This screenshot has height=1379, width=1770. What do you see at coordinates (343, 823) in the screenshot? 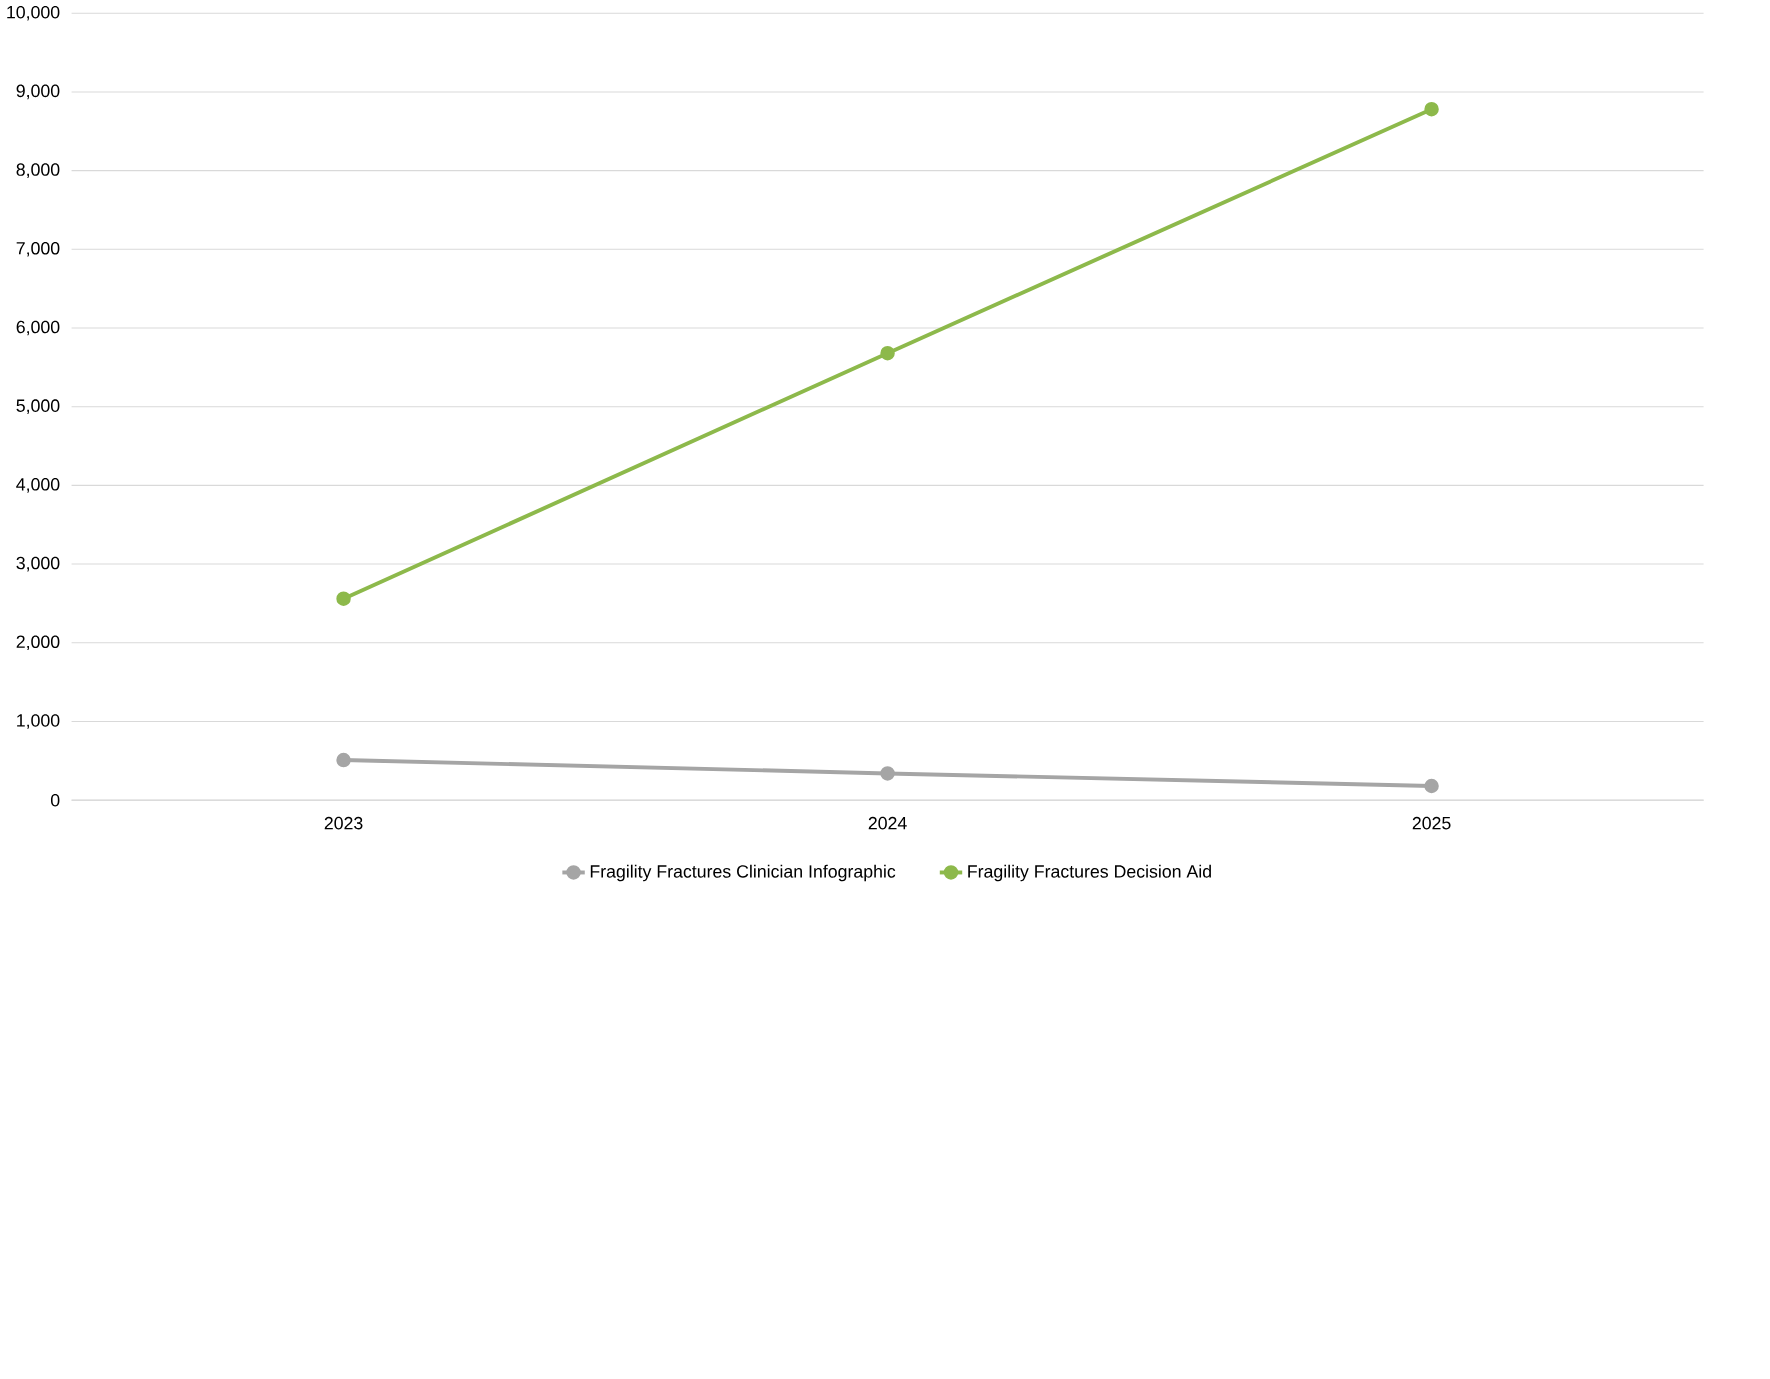
I see `x-tick-label: 2023` at bounding box center [343, 823].